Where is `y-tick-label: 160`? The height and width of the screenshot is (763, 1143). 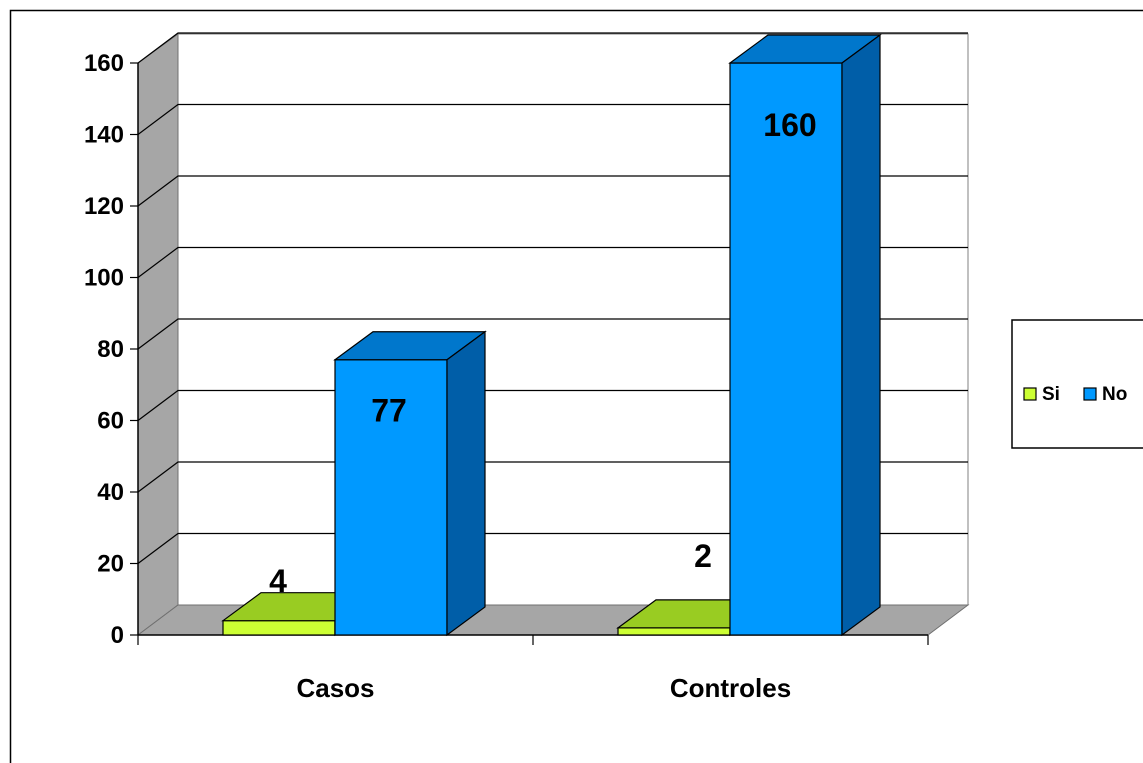 y-tick-label: 160 is located at coordinates (104, 63).